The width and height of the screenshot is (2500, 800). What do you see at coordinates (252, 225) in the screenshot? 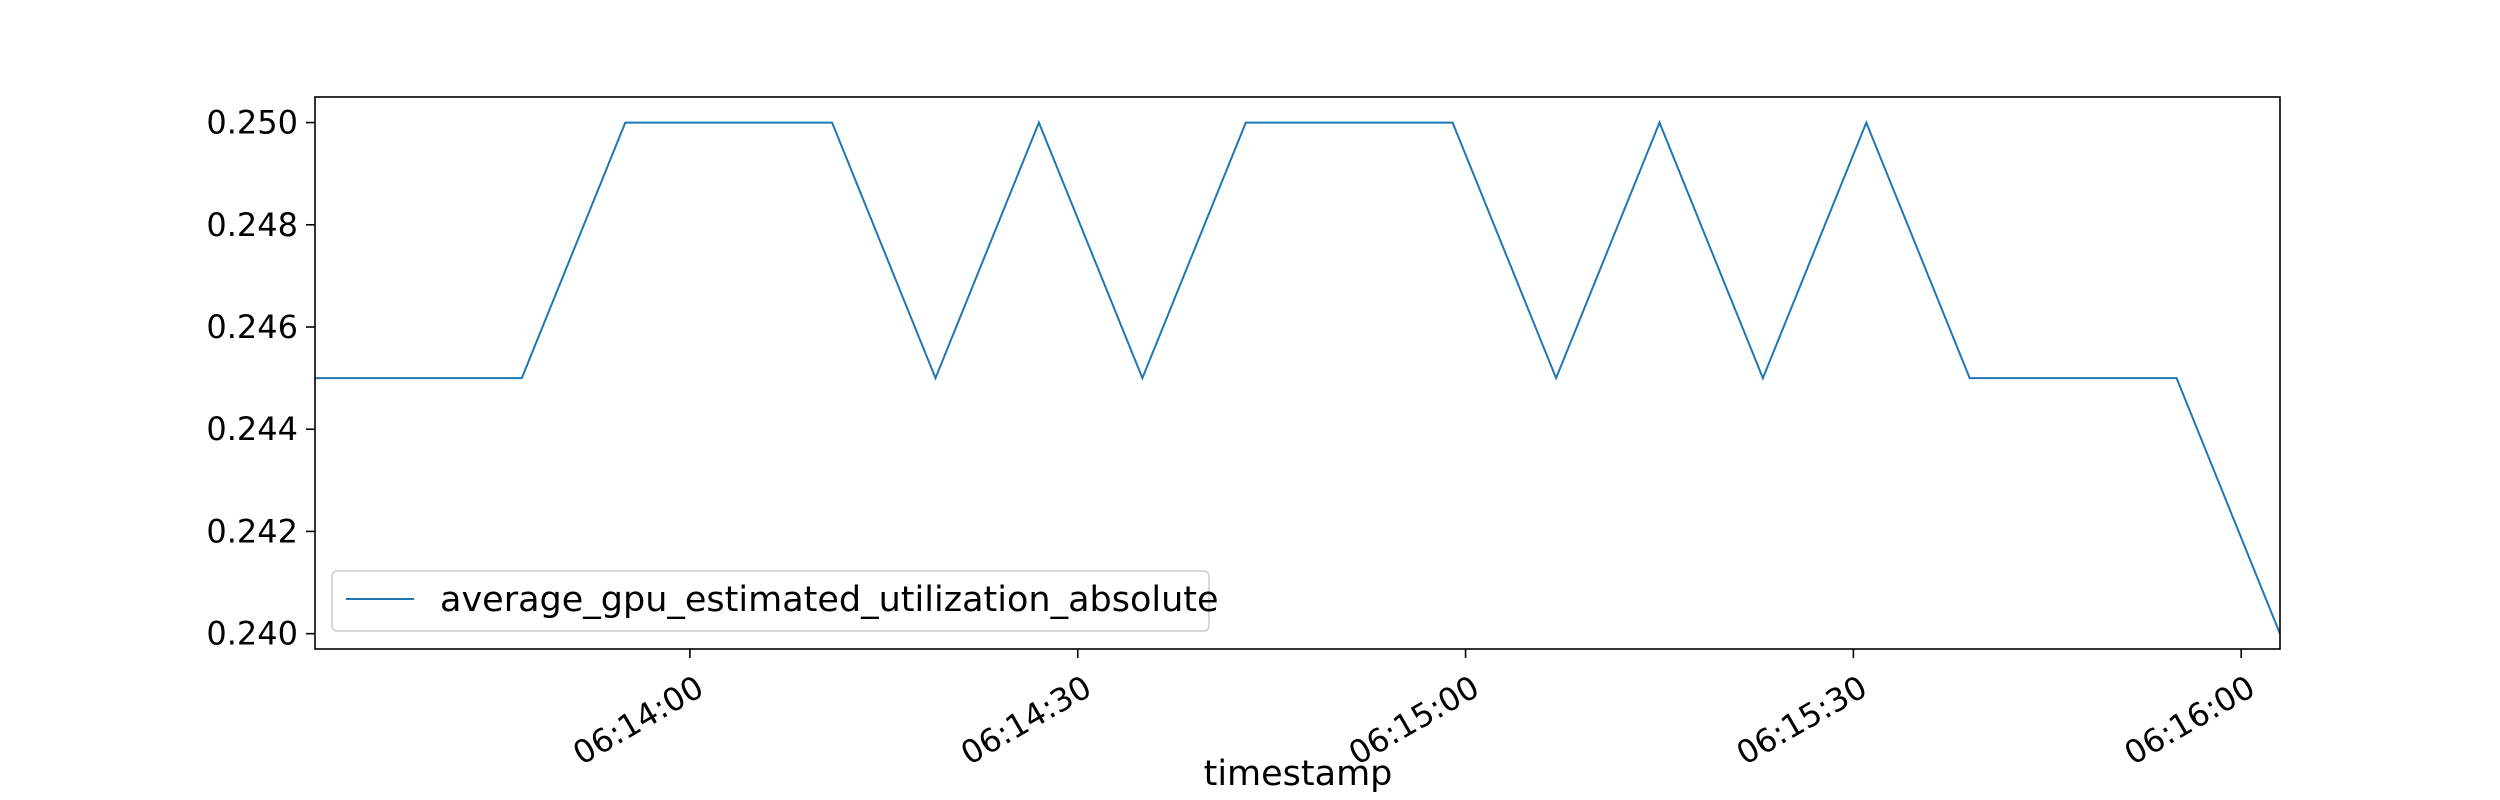
I see `y-tick-label: 0.248` at bounding box center [252, 225].